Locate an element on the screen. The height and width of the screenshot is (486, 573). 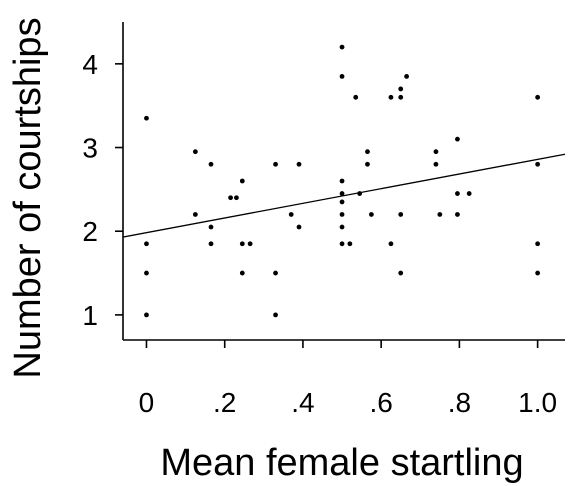
y-tick-label: 2 is located at coordinates (90, 231).